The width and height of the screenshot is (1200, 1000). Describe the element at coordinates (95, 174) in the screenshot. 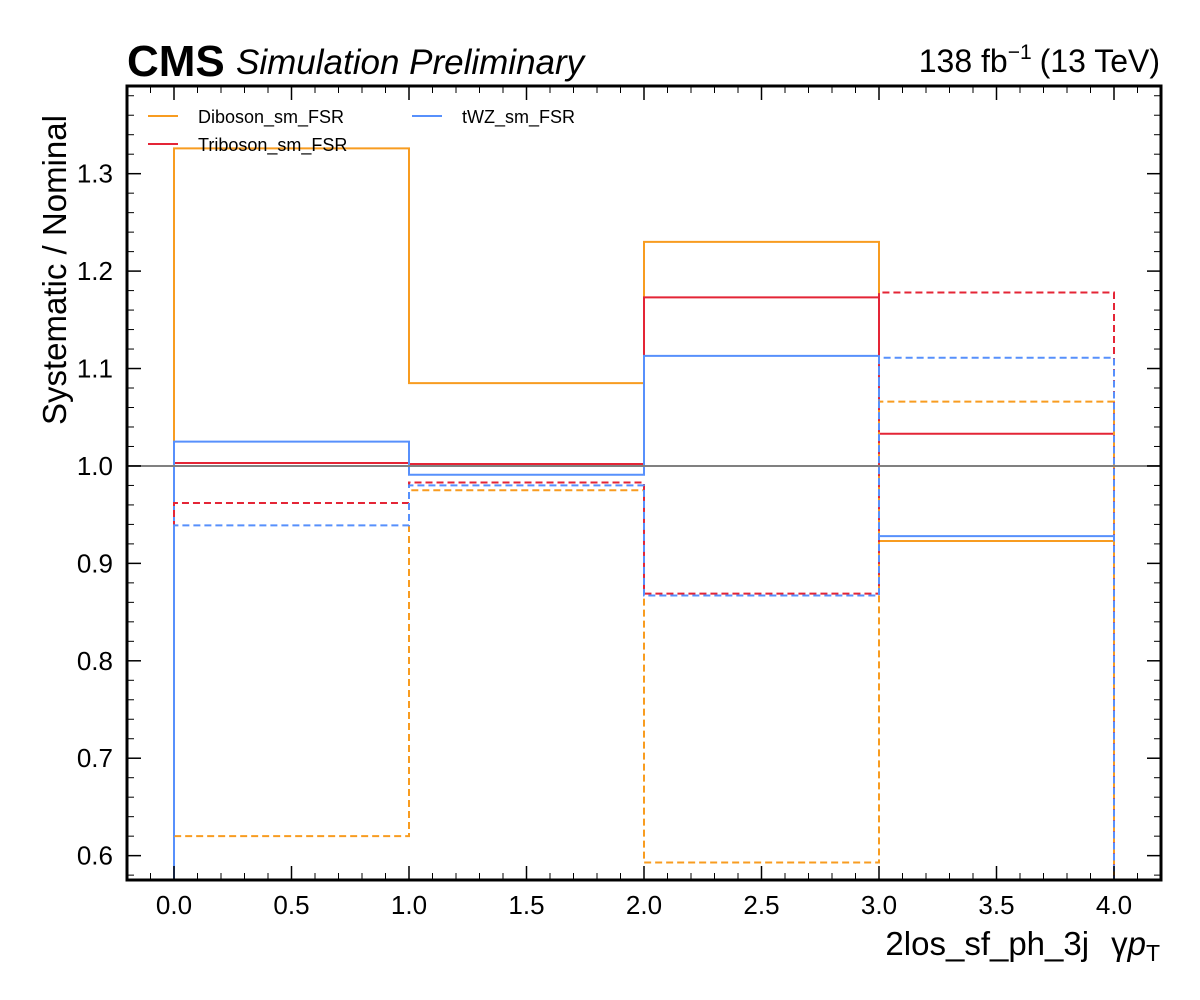

I see `y-tick-label: 1.3` at that location.